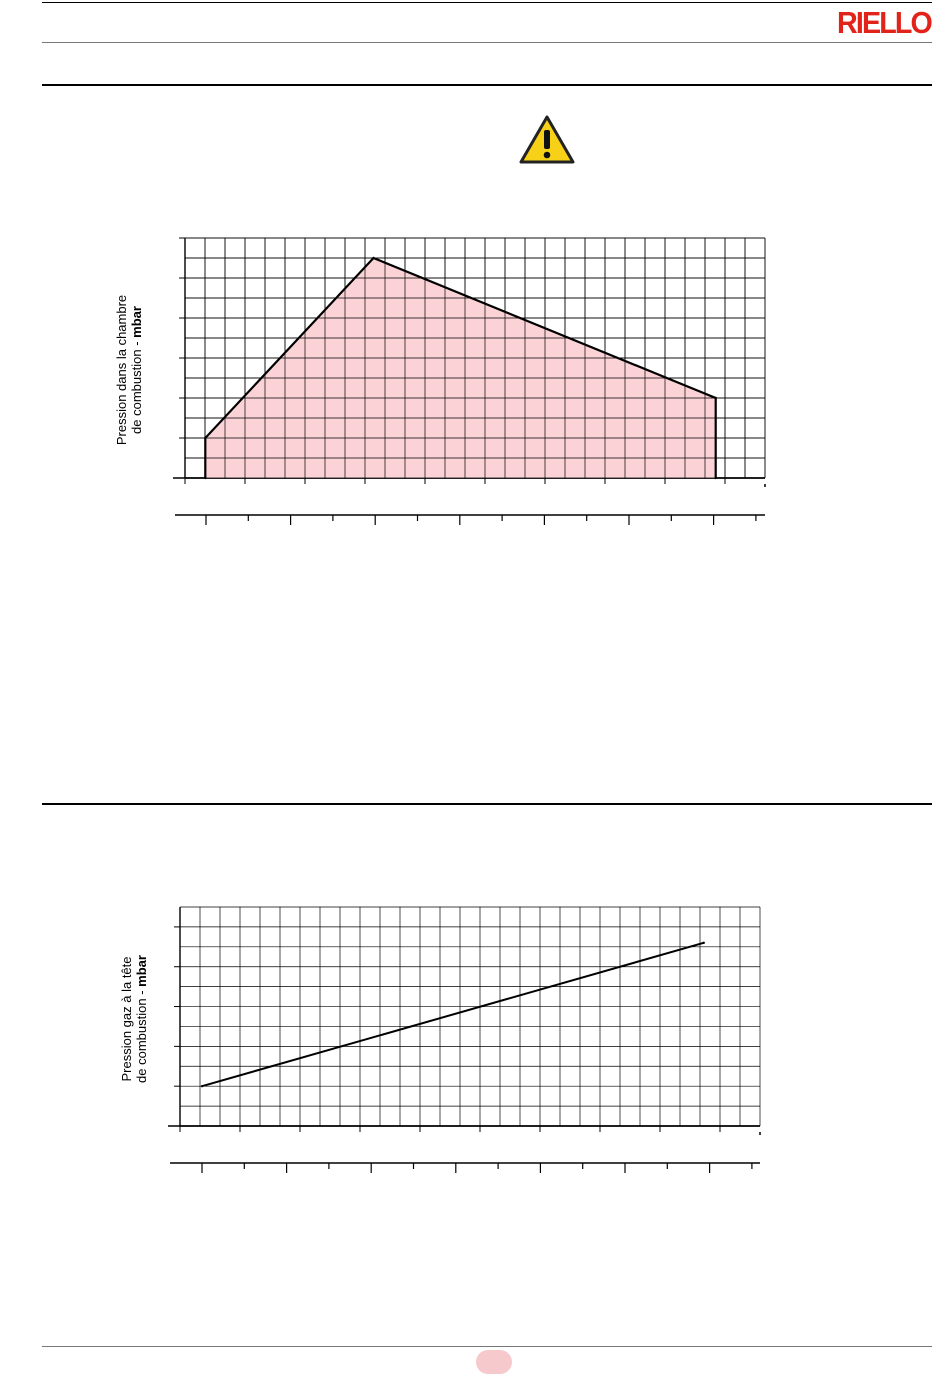  I want to click on svg-text: RIELLO, so click(884, 22).